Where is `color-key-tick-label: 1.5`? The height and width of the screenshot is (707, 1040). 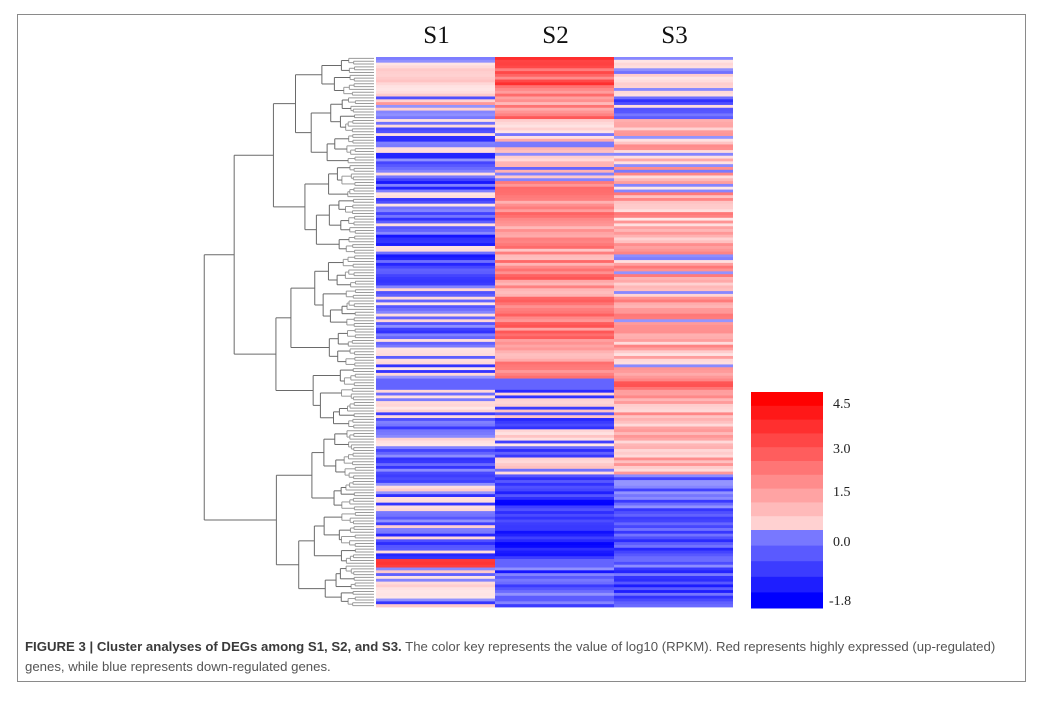 color-key-tick-label: 1.5 is located at coordinates (842, 492).